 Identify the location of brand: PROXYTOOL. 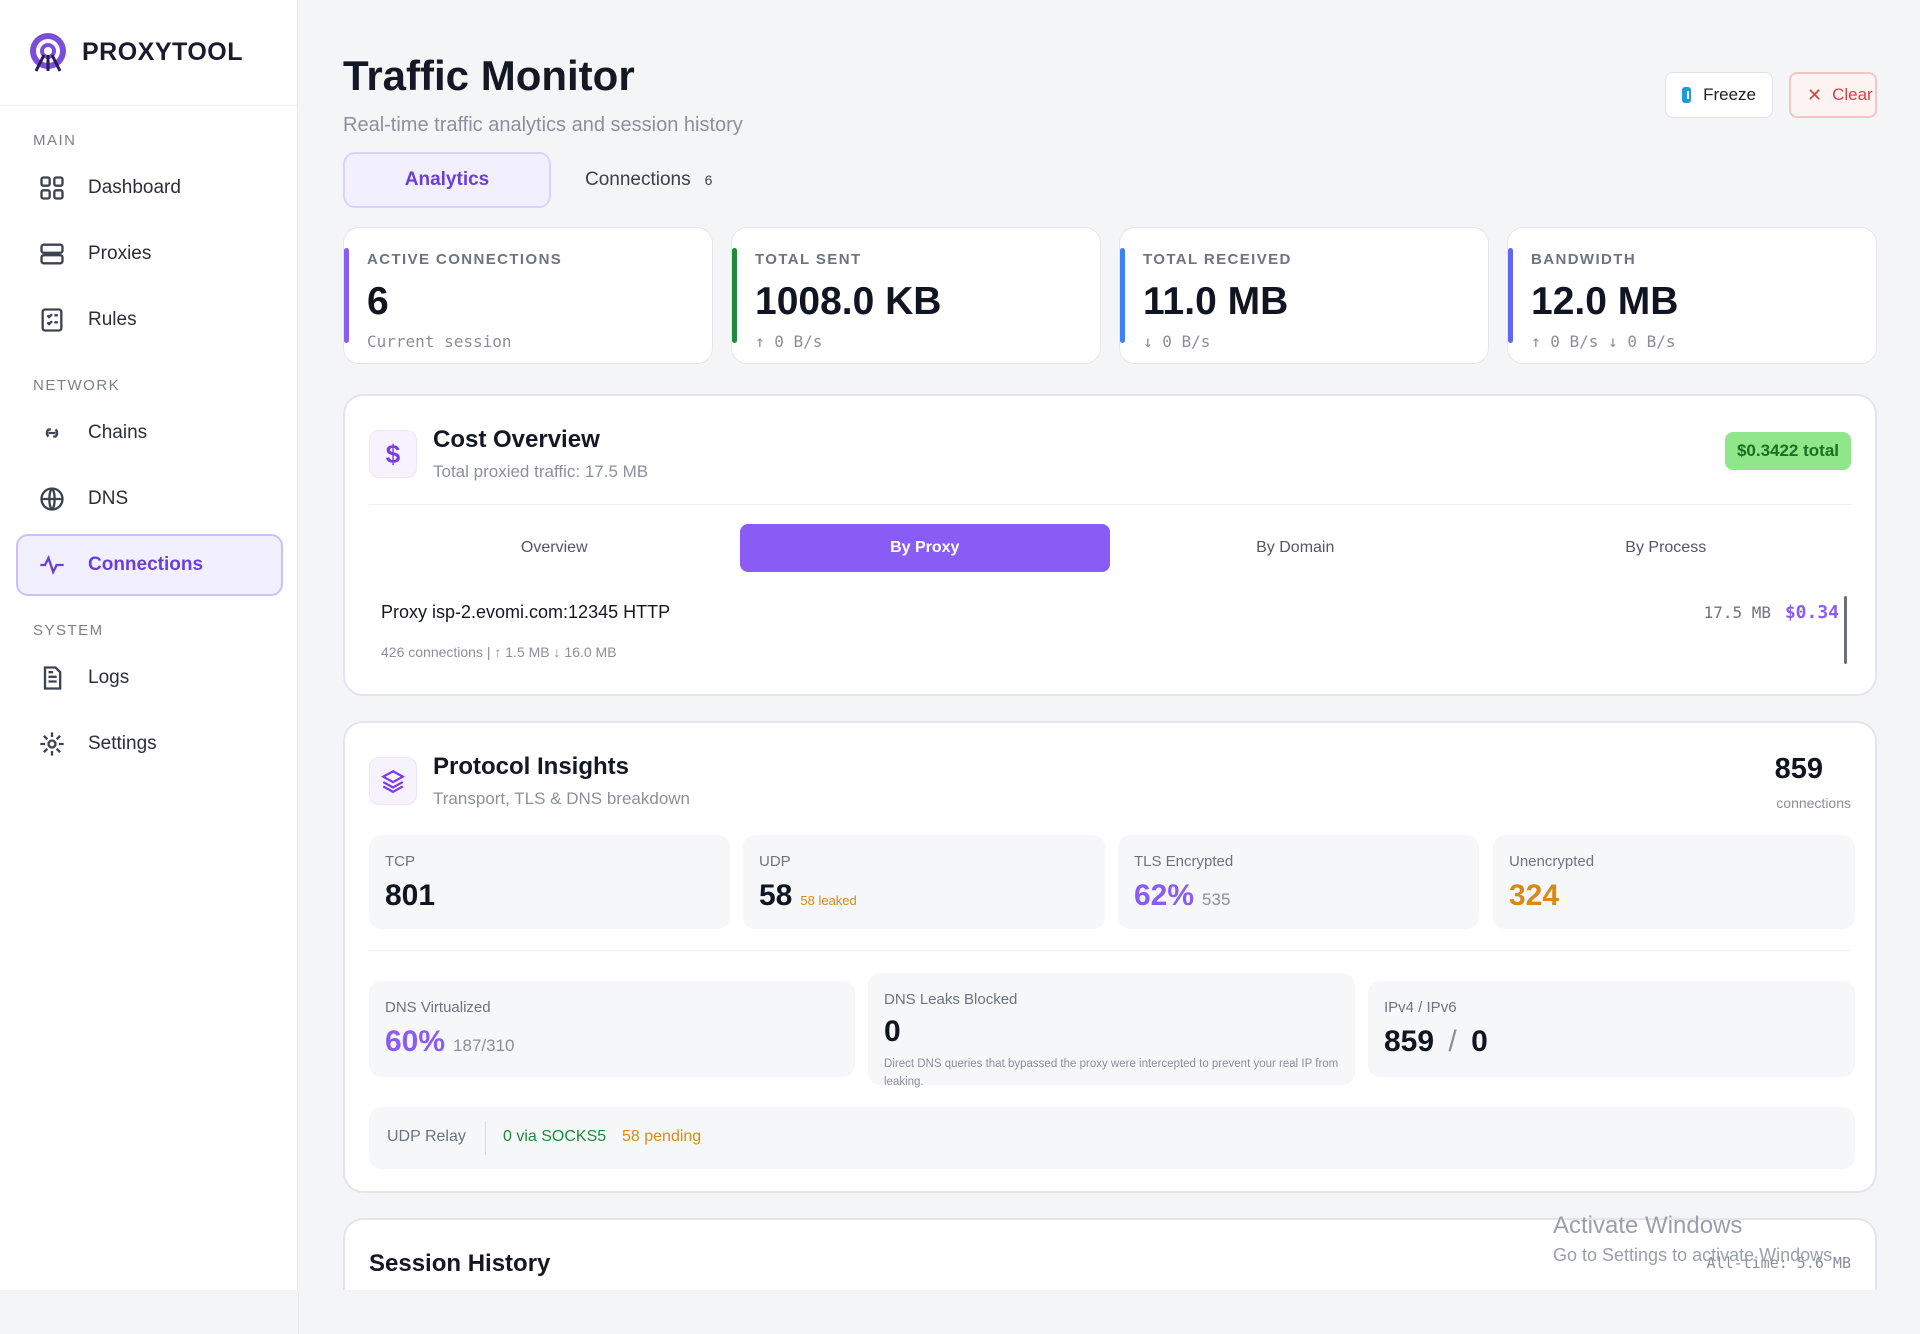
(148, 53).